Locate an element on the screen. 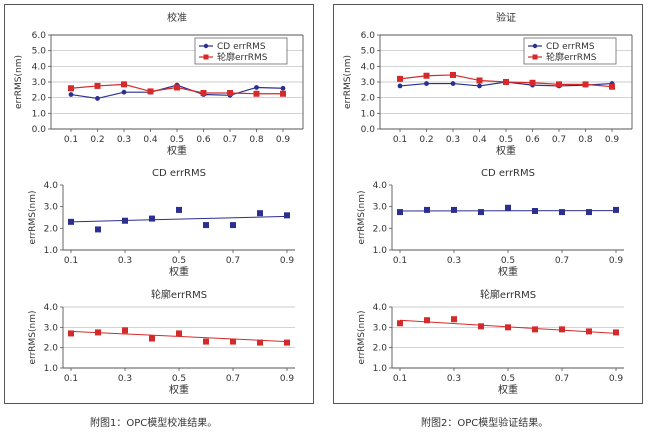 This screenshot has width=650, height=433. chart-title: CD errRMS is located at coordinates (508, 173).